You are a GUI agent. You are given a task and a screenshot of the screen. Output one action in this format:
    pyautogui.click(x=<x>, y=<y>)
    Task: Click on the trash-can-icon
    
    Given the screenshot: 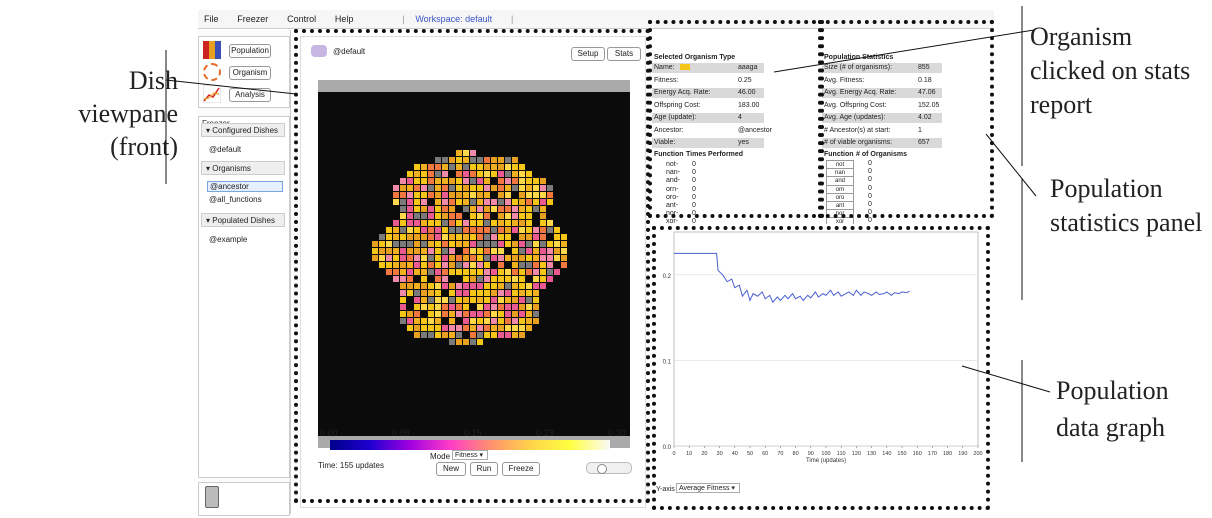 What is the action you would take?
    pyautogui.click(x=212, y=497)
    